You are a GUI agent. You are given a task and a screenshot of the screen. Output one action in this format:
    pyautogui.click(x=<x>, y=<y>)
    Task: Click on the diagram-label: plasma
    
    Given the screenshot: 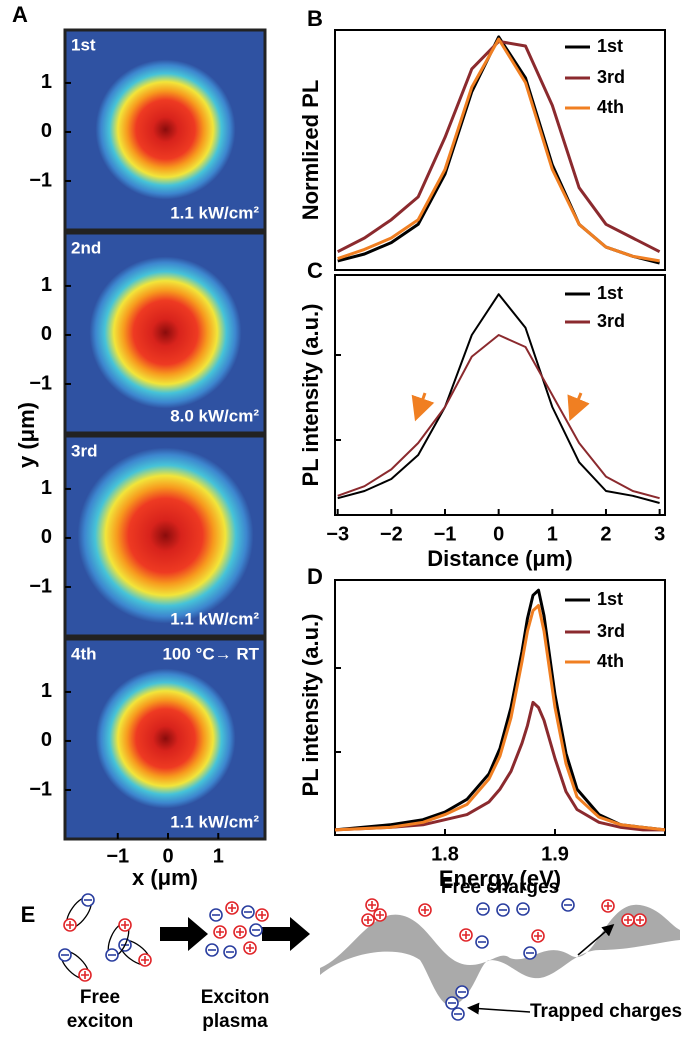 What is the action you would take?
    pyautogui.click(x=235, y=1021)
    